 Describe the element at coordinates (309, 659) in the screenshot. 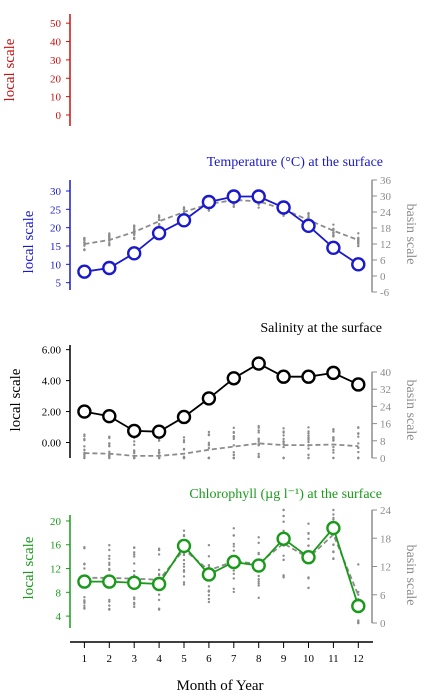

I see `x-tick-label: 10` at that location.